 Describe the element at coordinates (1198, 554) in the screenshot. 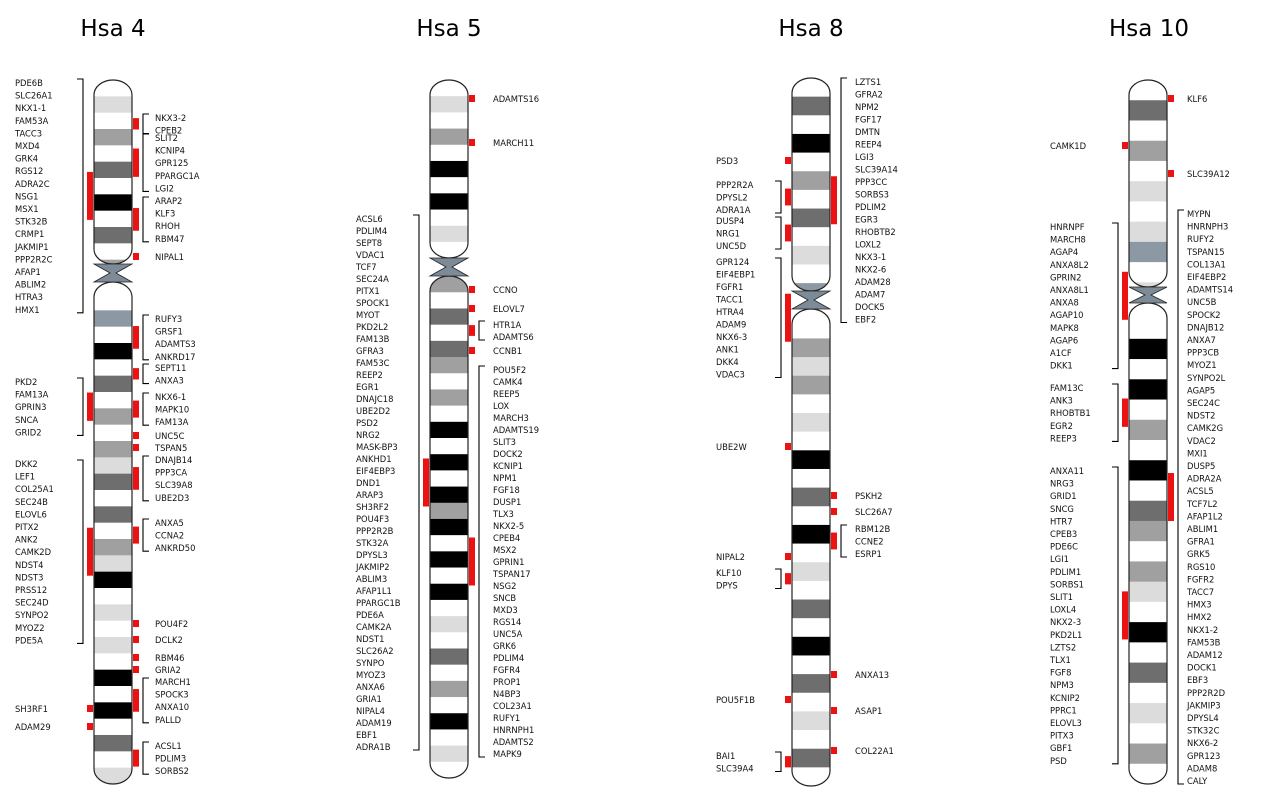

I see `gene-label: GRK5` at that location.